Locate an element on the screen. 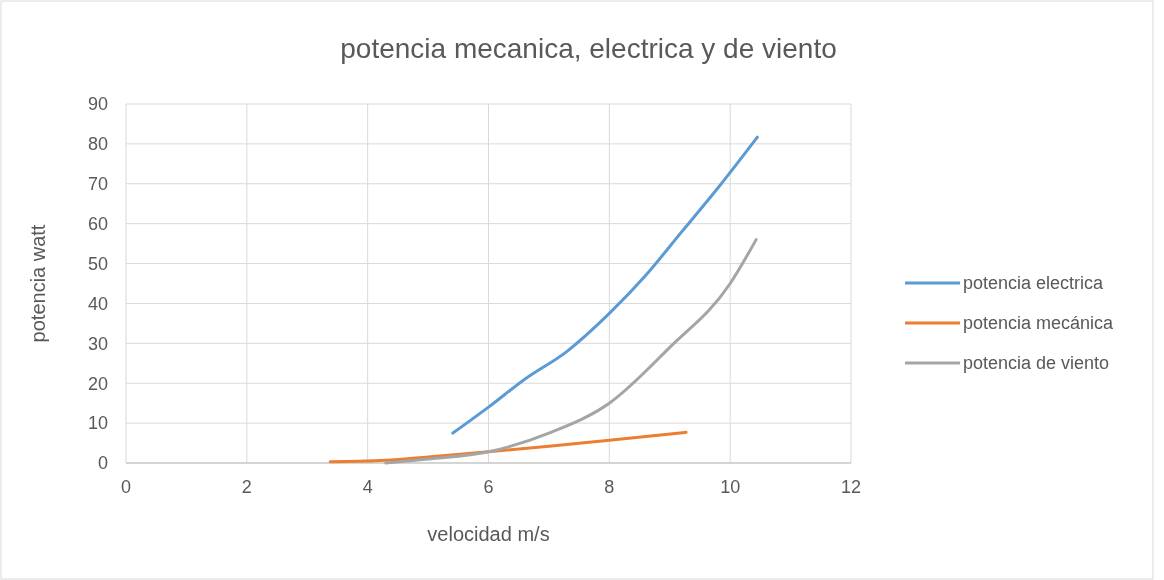 The width and height of the screenshot is (1164, 580). x-tick-label: 0 is located at coordinates (126, 487).